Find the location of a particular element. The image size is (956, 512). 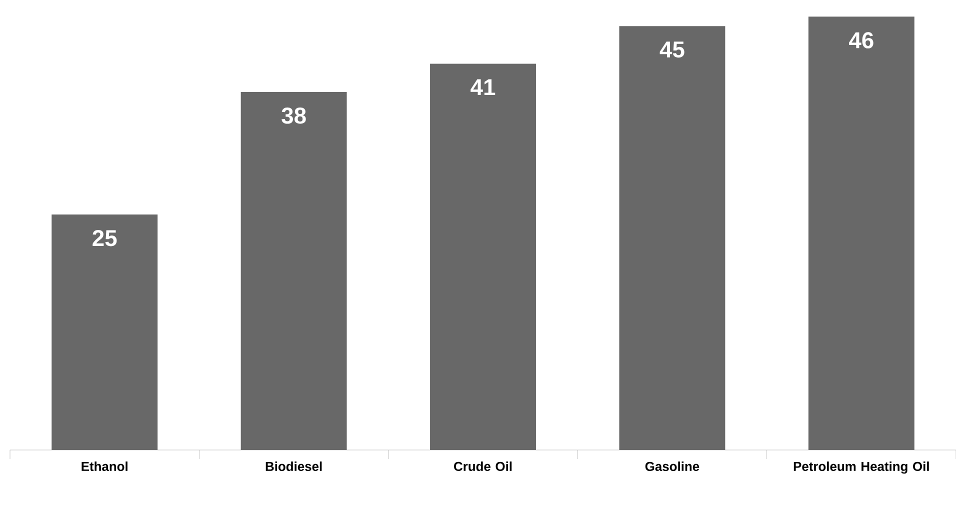

data-label: 45 is located at coordinates (672, 50).